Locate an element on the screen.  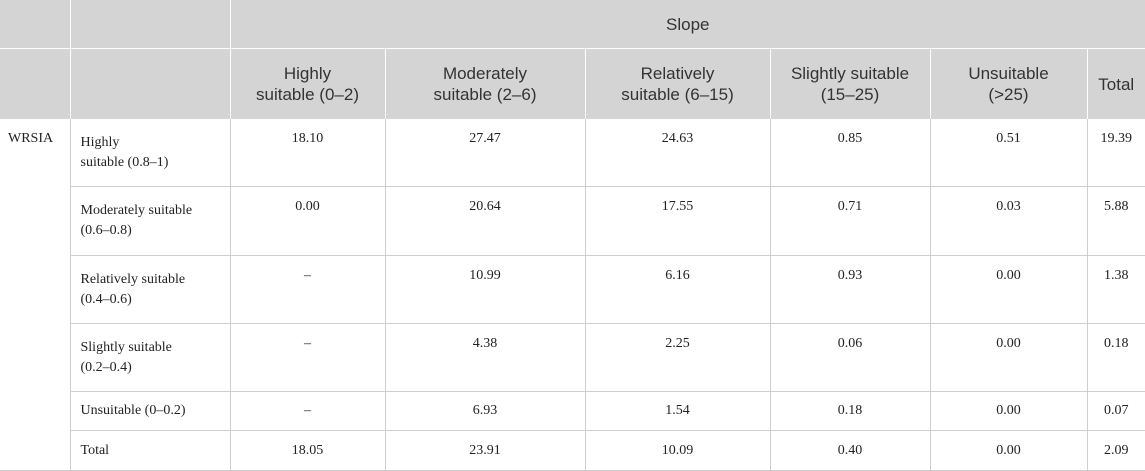
column-header: Relatively suitable (6–15) is located at coordinates (677, 83).